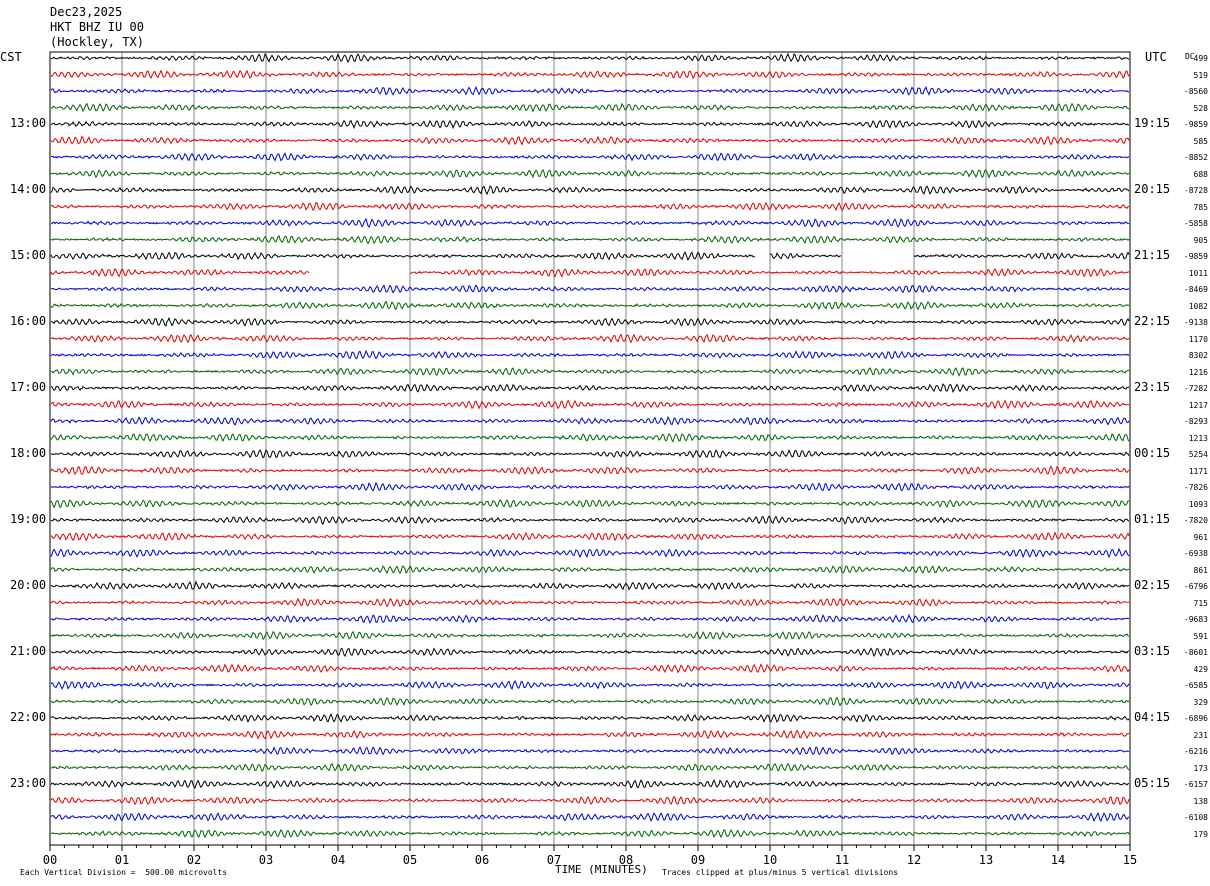 The image size is (1210, 886). What do you see at coordinates (1195, 223) in the screenshot?
I see `dc-offset-value: -5858` at bounding box center [1195, 223].